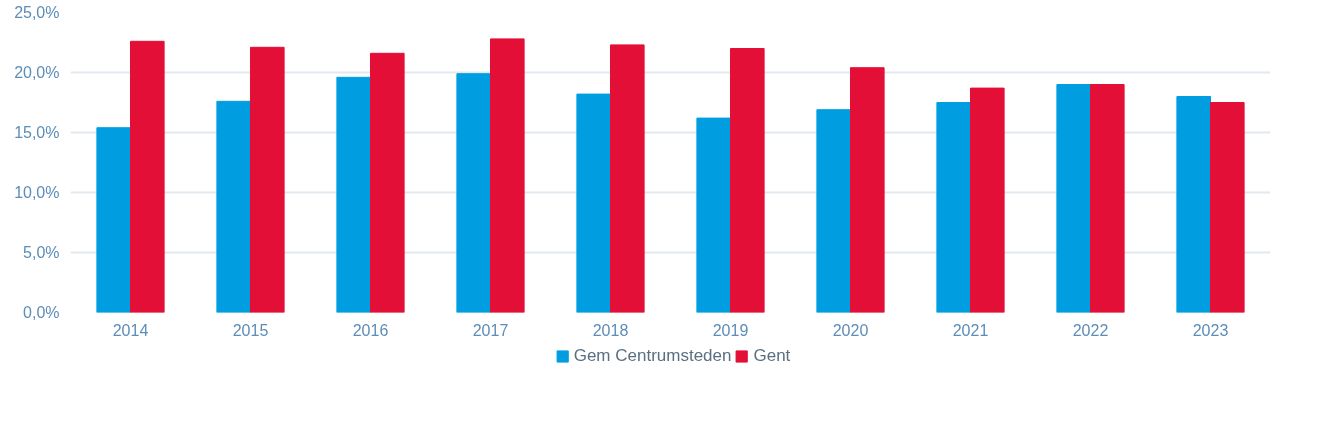 This screenshot has width=1330, height=439. What do you see at coordinates (37, 12) in the screenshot?
I see `y-tick-label: 25,0%` at bounding box center [37, 12].